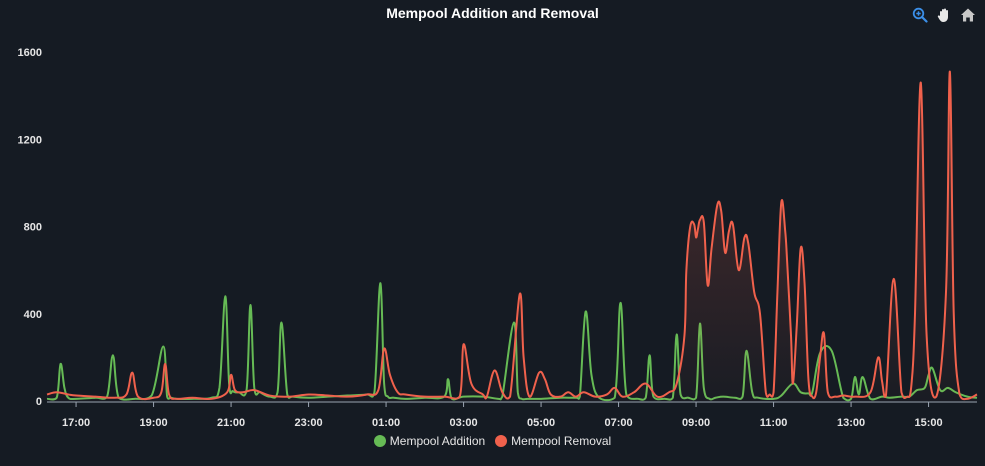 This screenshot has height=466, width=985. I want to click on legend-label-removal: Mempool Removal, so click(561, 441).